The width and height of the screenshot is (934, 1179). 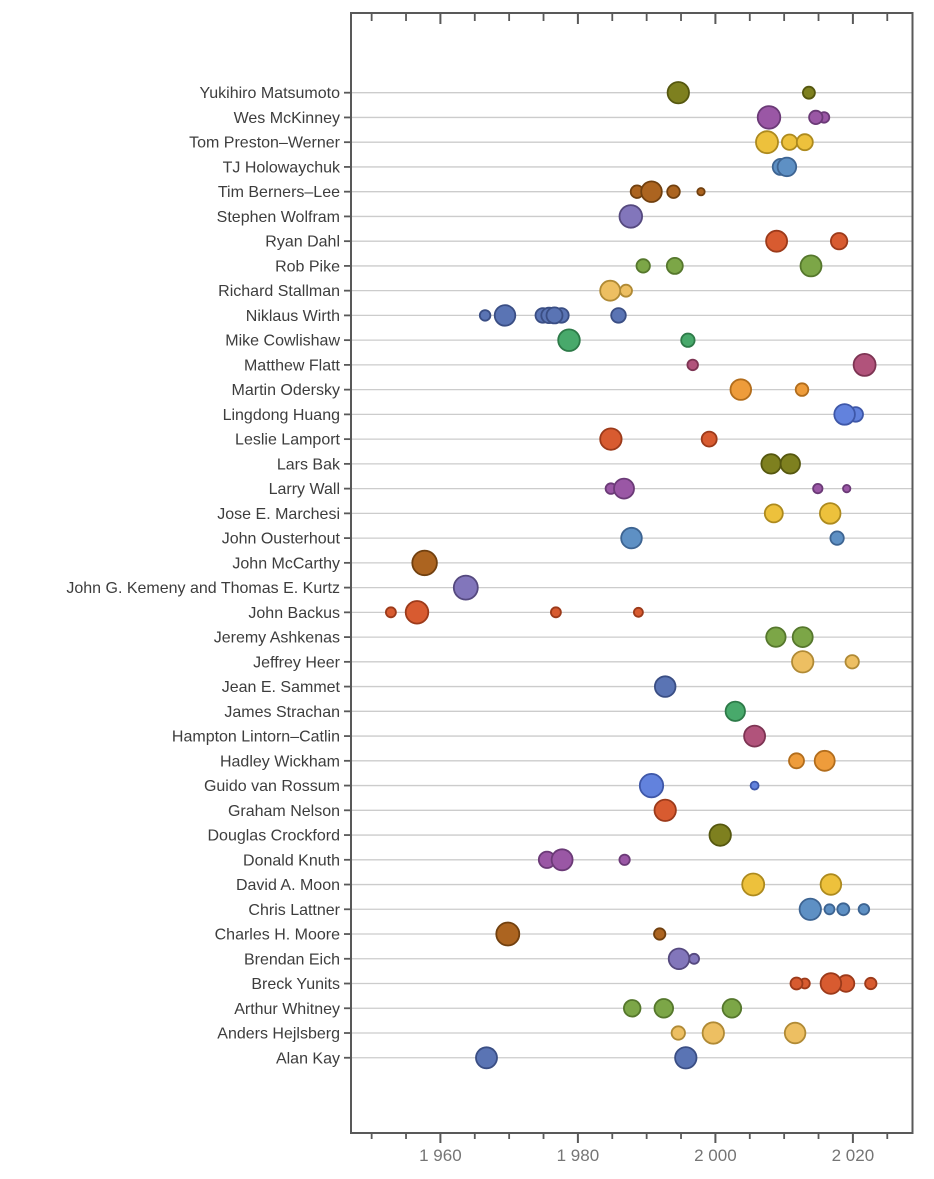 What do you see at coordinates (297, 662) in the screenshot?
I see `y-axis-label-jeffrey-heer: Jeffrey Heer` at bounding box center [297, 662].